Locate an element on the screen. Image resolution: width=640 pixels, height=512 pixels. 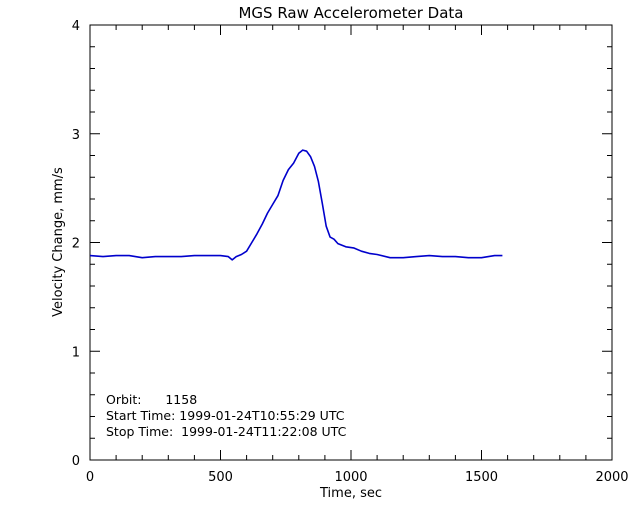
y-tick-label: 3 is located at coordinates (76, 135).